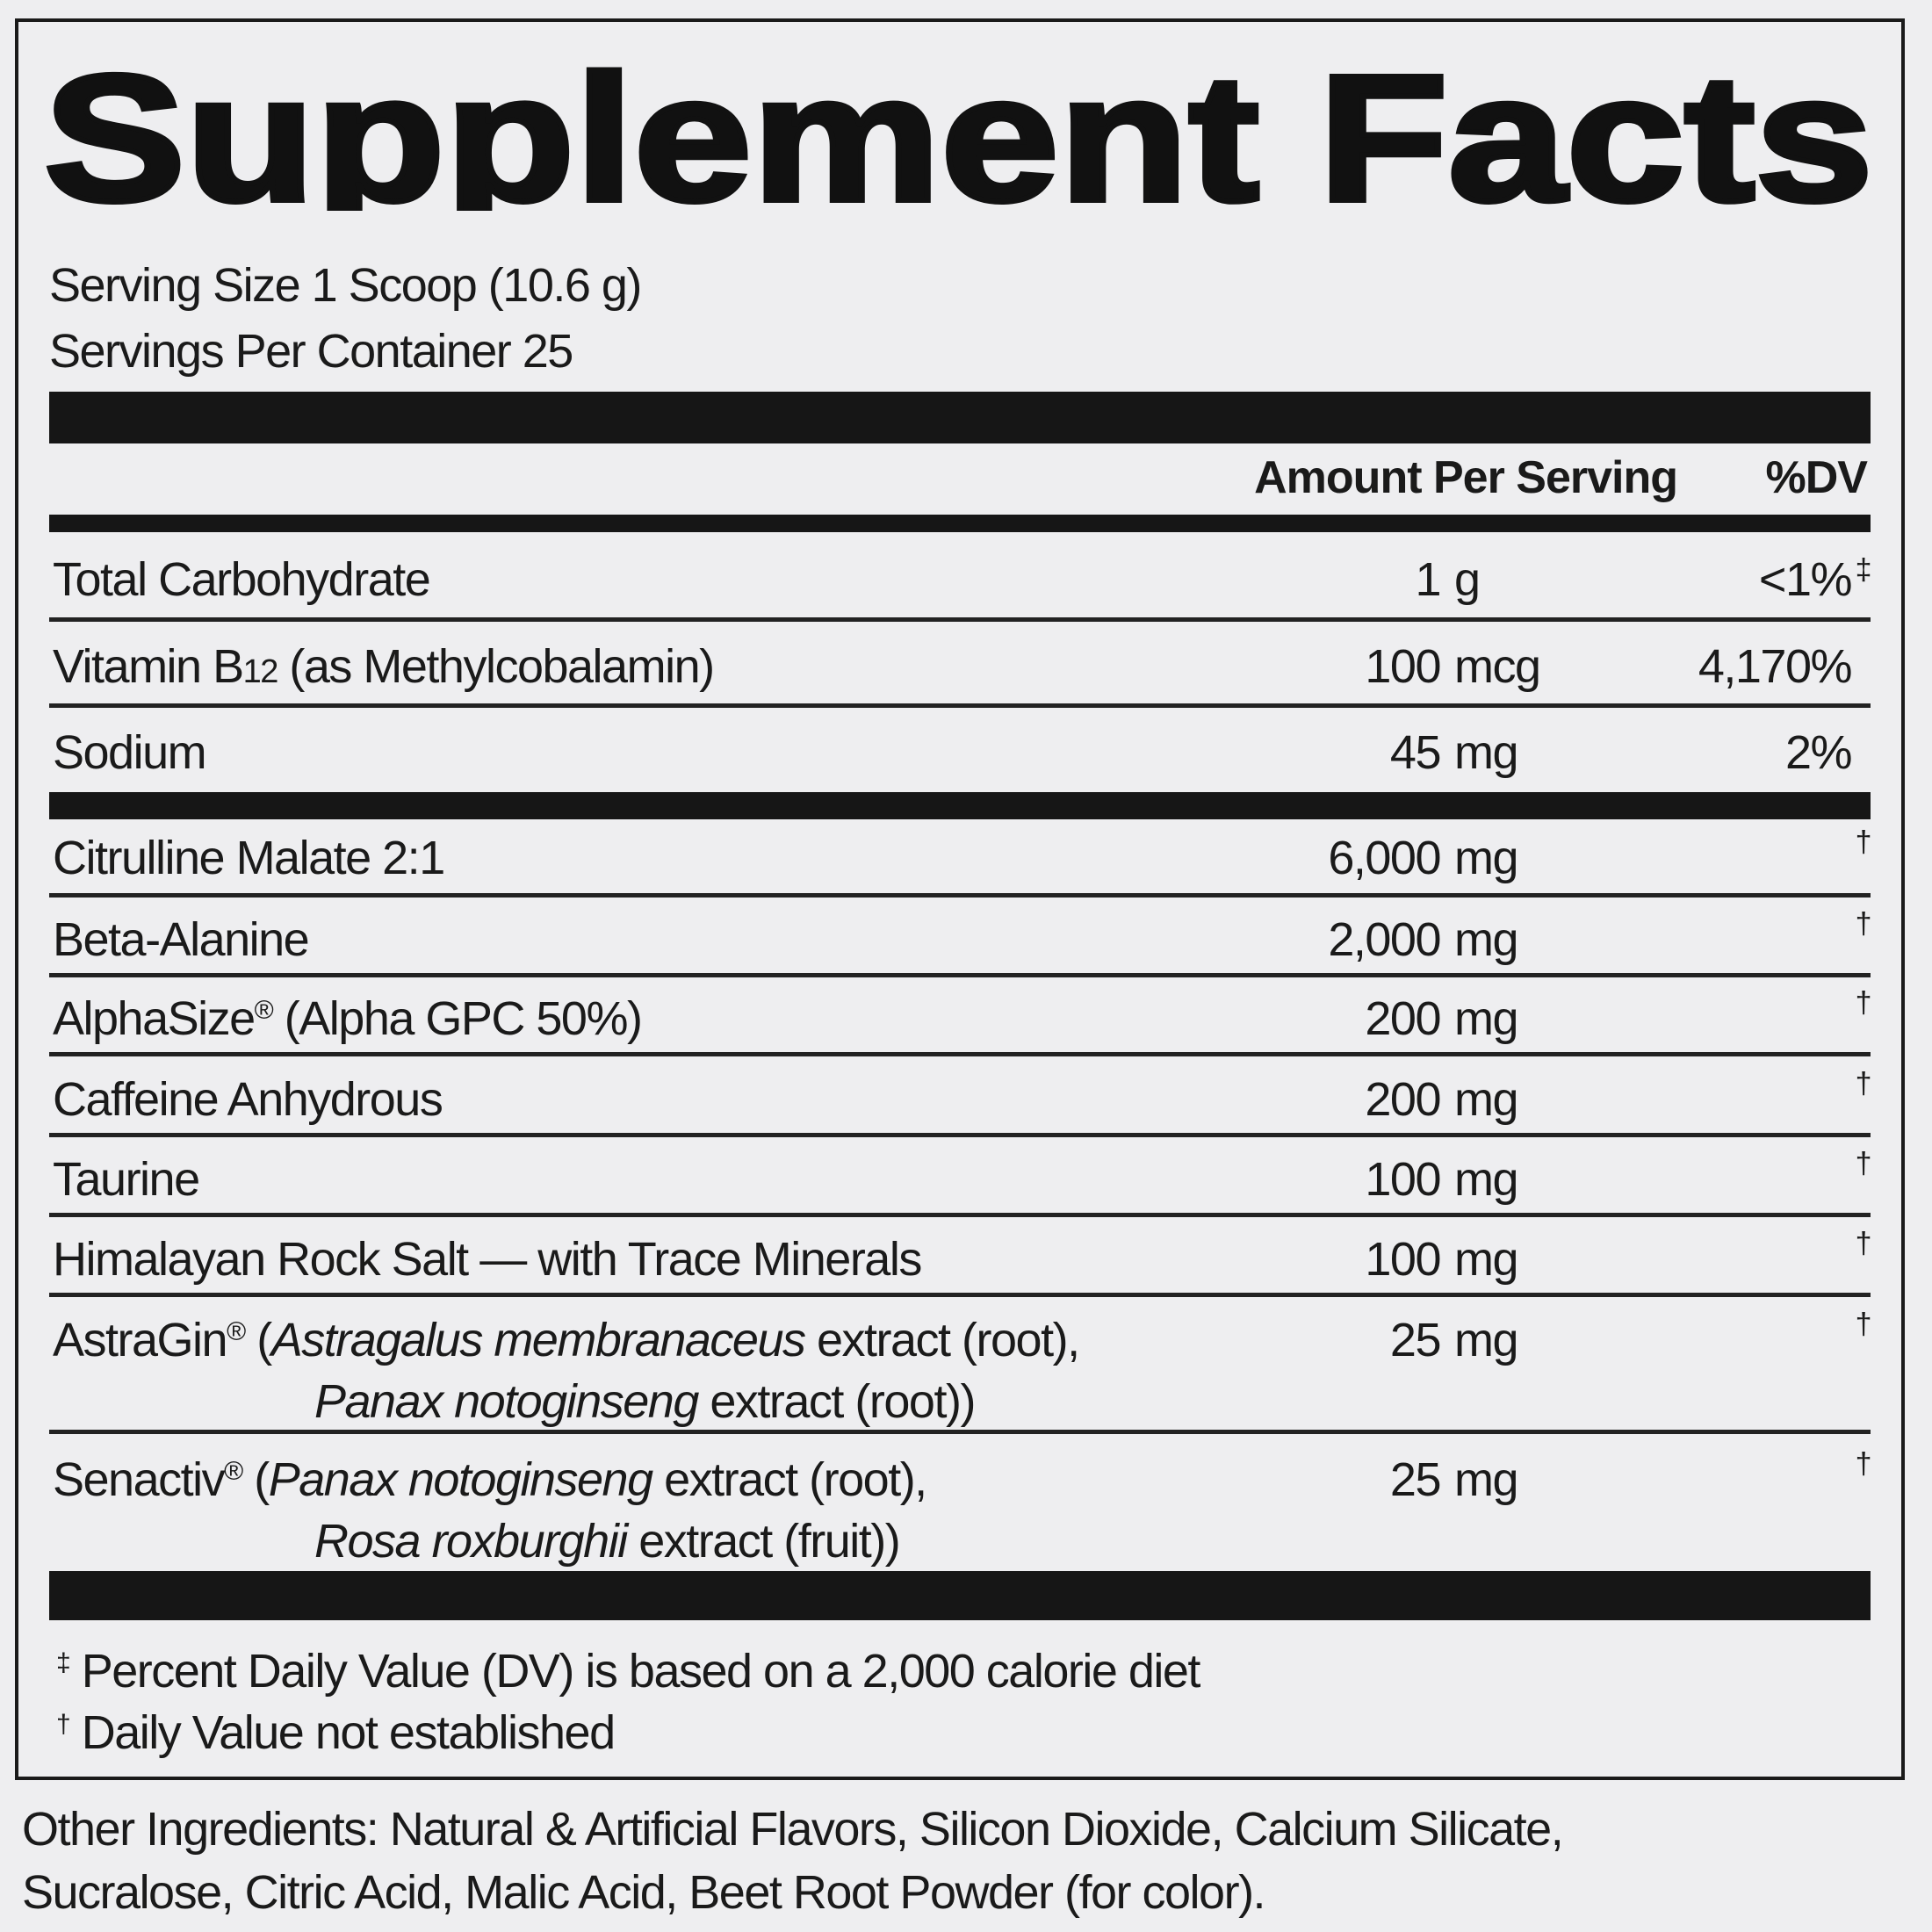 Image resolution: width=1932 pixels, height=1932 pixels. Describe the element at coordinates (1806, 579) in the screenshot. I see `nutrient-dv: <1%` at that location.